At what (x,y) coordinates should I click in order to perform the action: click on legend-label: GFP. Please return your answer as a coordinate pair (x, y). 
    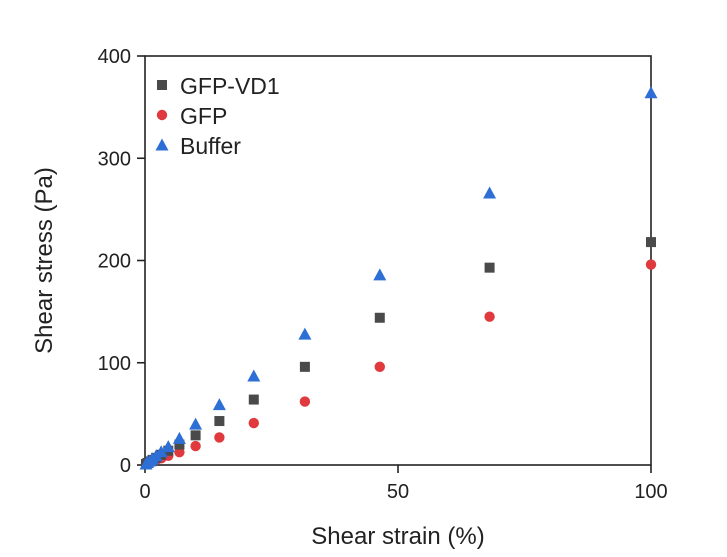
    Looking at the image, I should click on (203, 116).